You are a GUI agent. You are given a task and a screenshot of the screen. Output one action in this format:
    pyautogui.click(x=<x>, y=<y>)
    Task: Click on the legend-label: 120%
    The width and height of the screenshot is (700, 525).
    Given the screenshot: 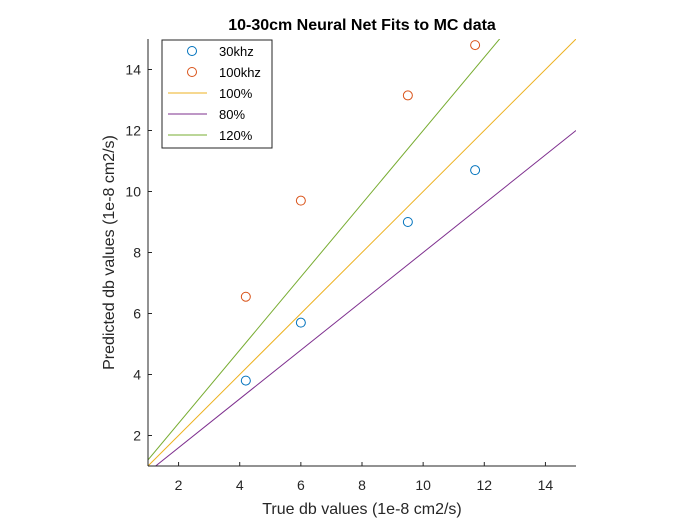 What is the action you would take?
    pyautogui.click(x=236, y=135)
    